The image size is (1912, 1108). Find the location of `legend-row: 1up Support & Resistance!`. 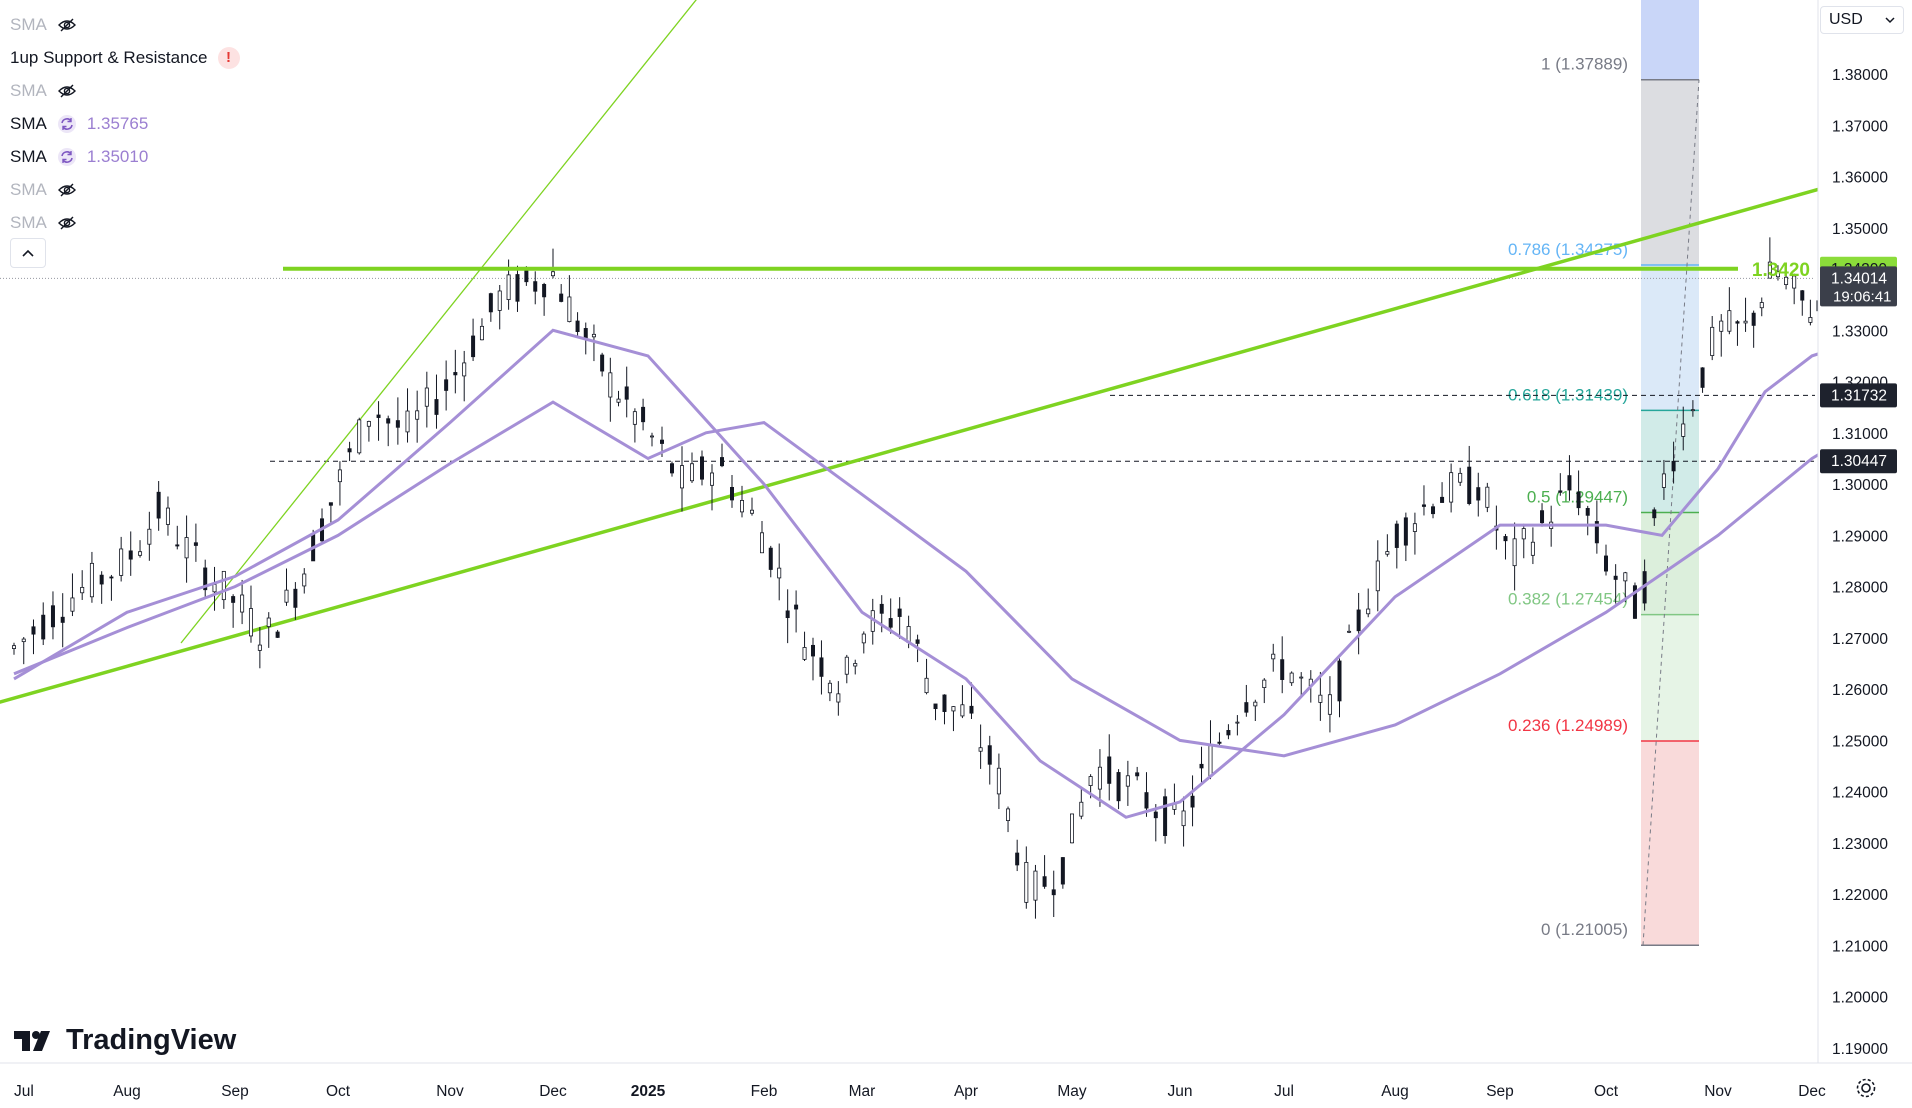

legend-row: 1up Support & Resistance! is located at coordinates (125, 57).